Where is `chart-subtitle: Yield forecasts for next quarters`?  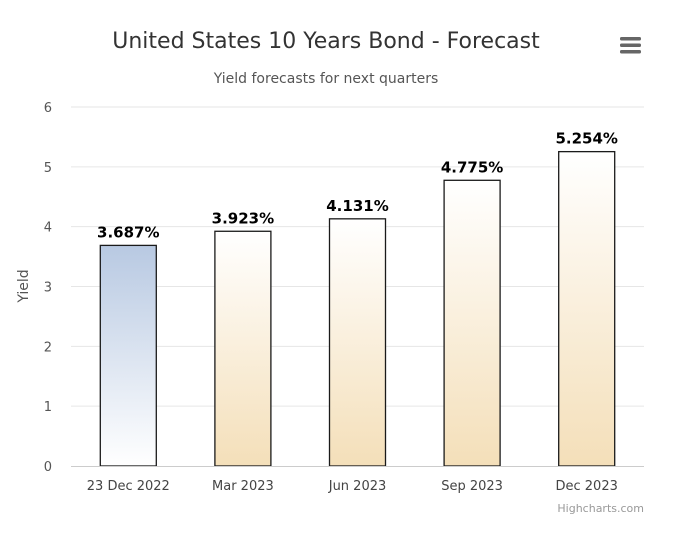 chart-subtitle: Yield forecasts for next quarters is located at coordinates (326, 79).